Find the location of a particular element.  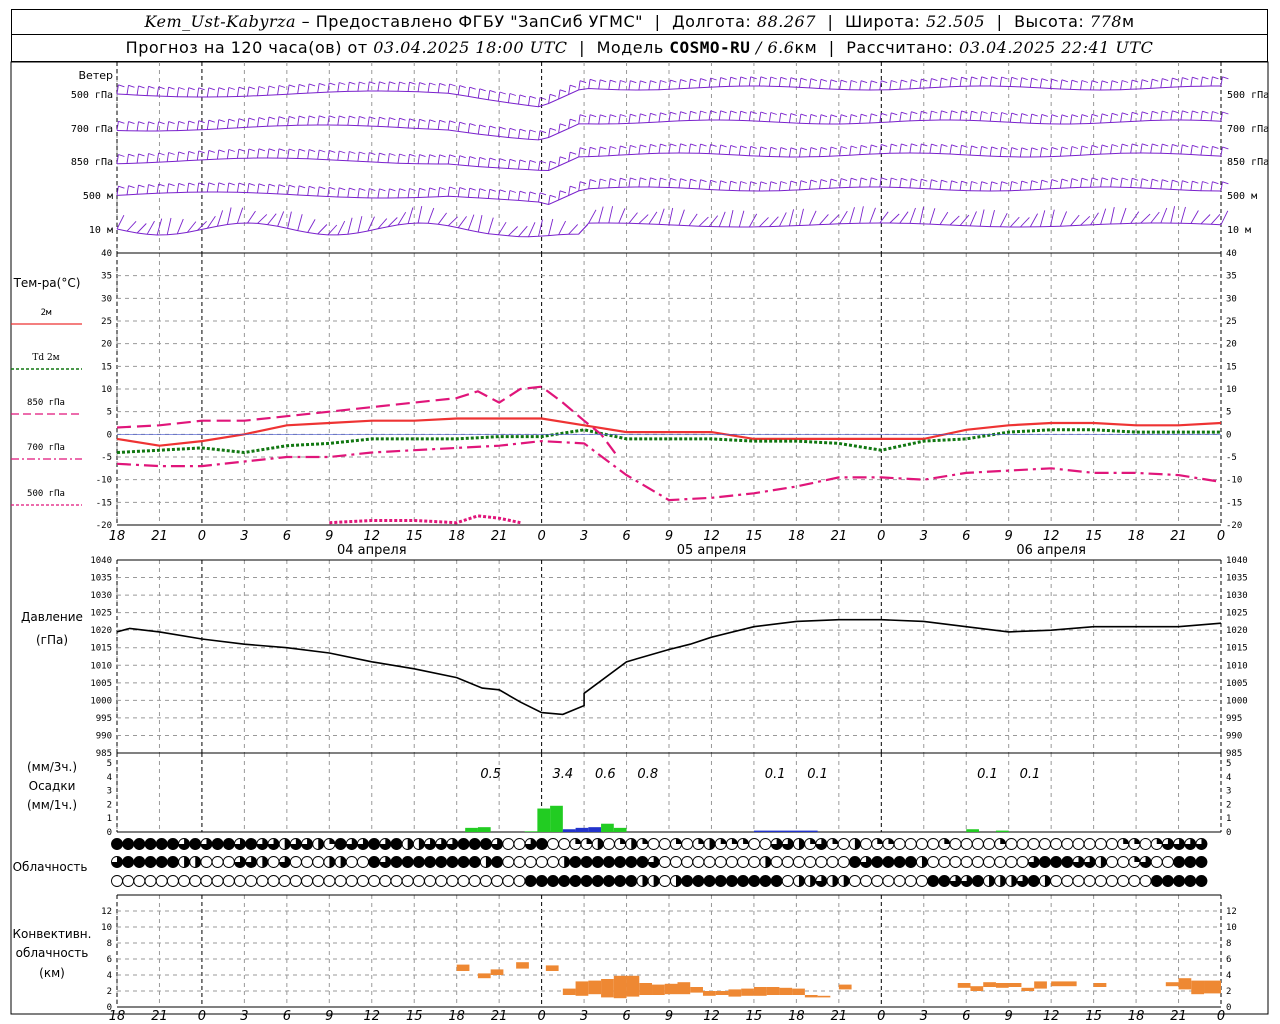

pres-ytick-right: 1020 is located at coordinates (1237, 631).